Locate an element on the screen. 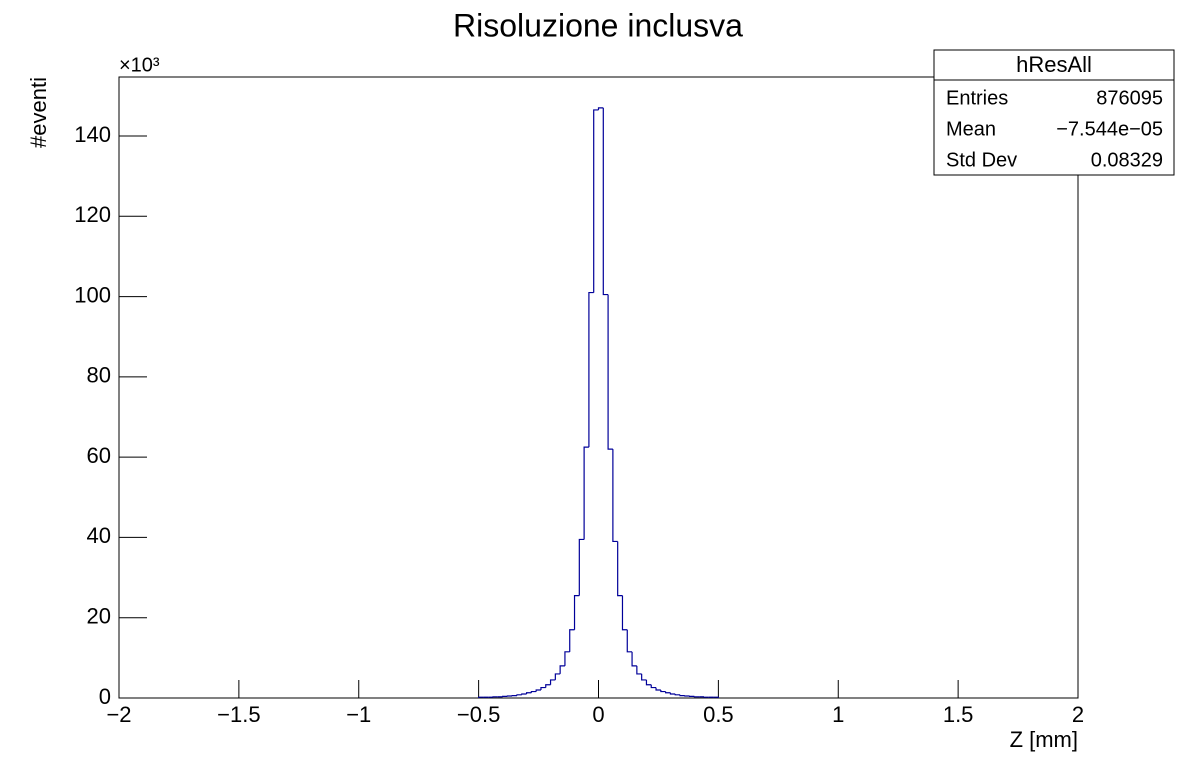  x-tick-label: −1 is located at coordinates (358, 714).